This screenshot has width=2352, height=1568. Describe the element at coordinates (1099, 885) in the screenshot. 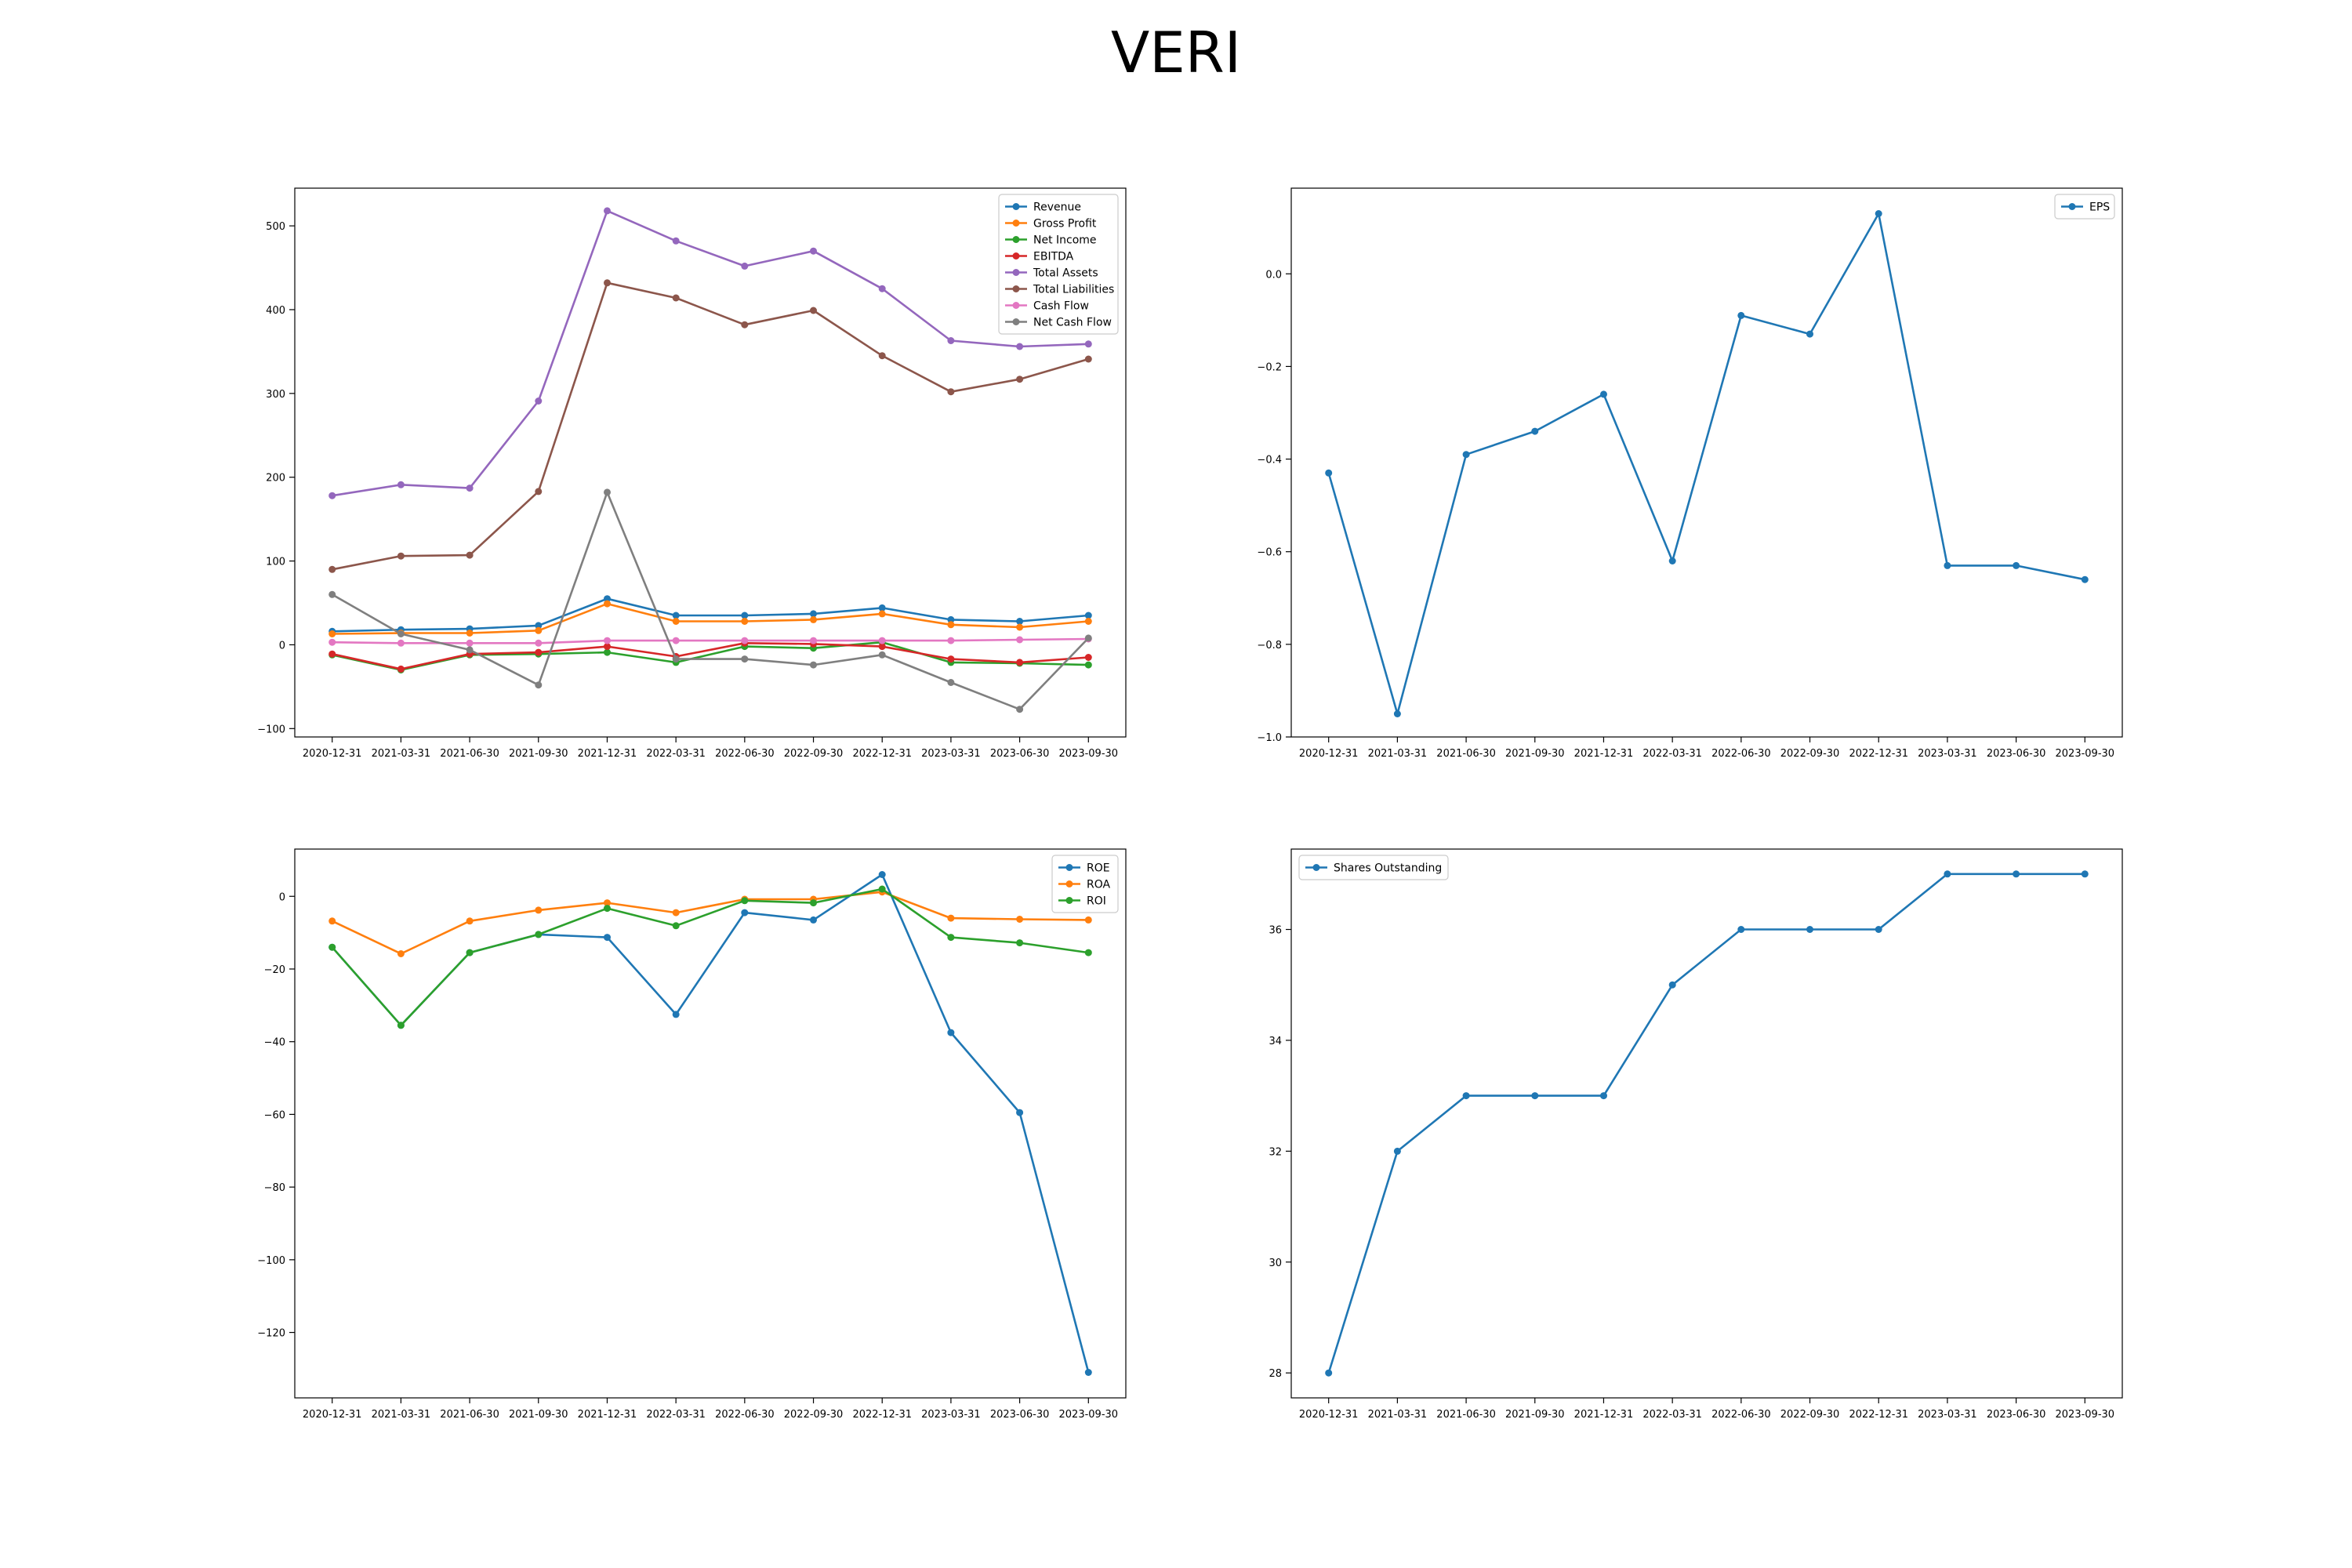

I see `returns-legend-label-roa: ROA` at that location.